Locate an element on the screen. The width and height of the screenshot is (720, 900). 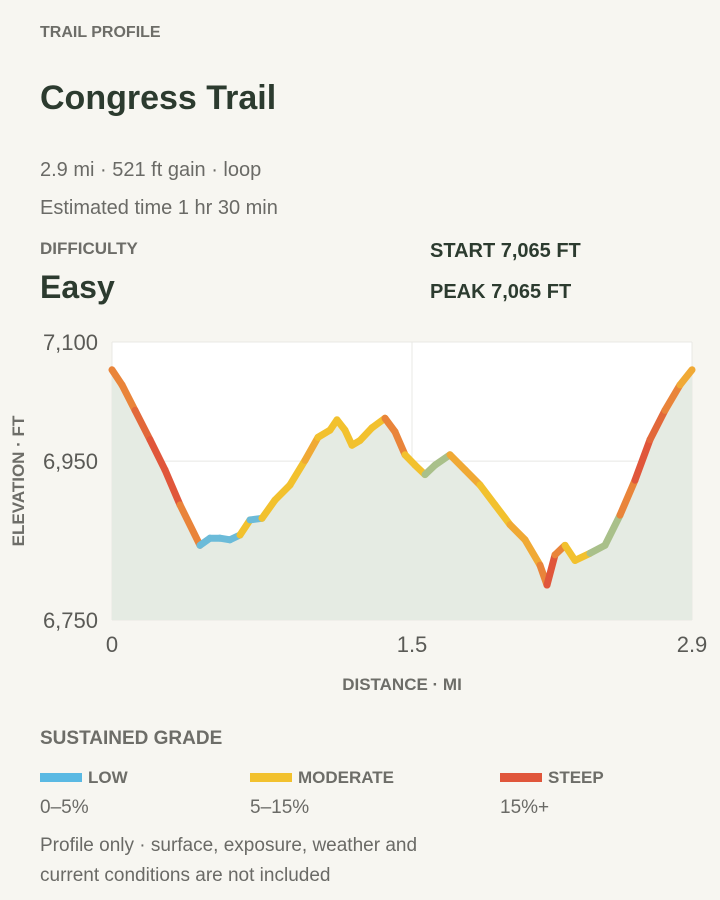
y-tick-label: 7,100 is located at coordinates (70, 342).